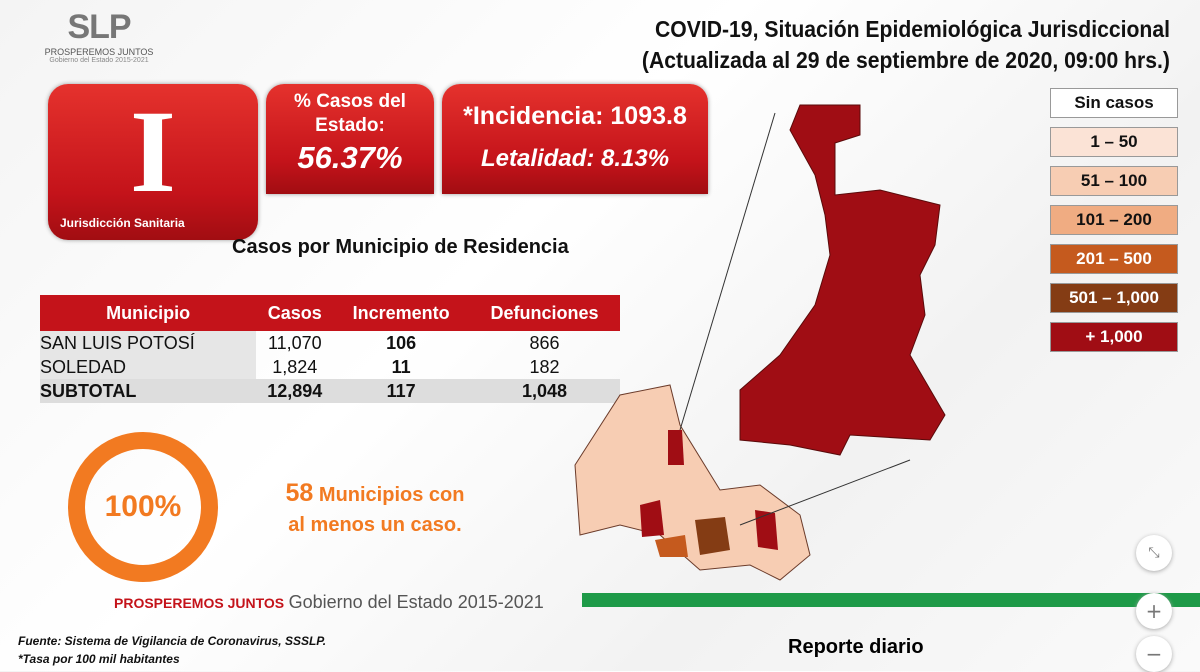 This screenshot has height=672, width=1200. I want to click on legend-item: 201 – 500, so click(1114, 259).